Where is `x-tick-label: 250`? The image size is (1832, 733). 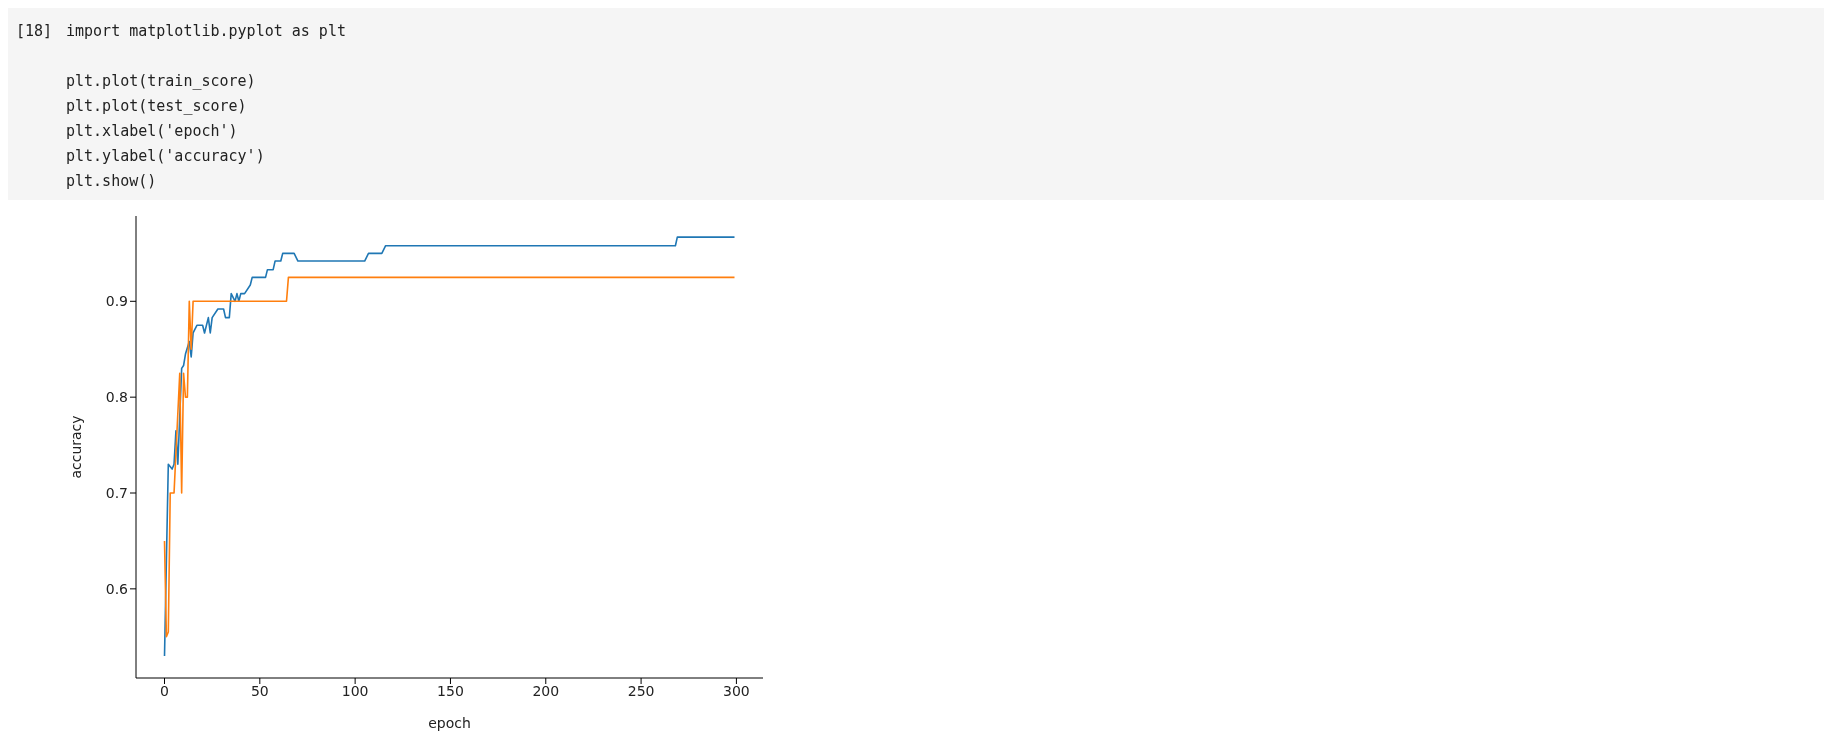 x-tick-label: 250 is located at coordinates (641, 690).